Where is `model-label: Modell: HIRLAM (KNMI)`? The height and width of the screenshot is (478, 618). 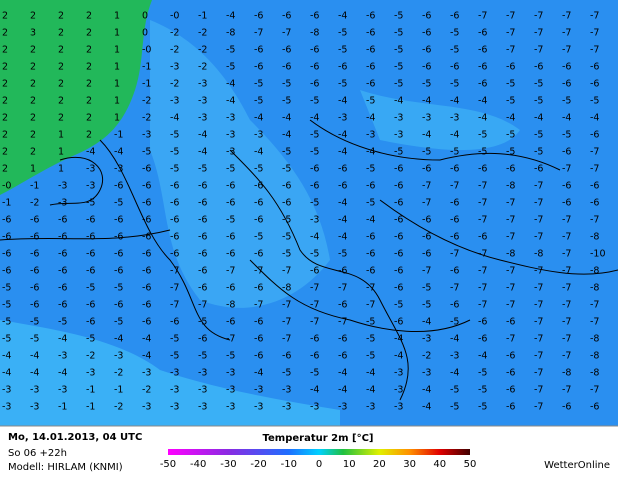 model-label: Modell: HIRLAM (KNMI) is located at coordinates (65, 467).